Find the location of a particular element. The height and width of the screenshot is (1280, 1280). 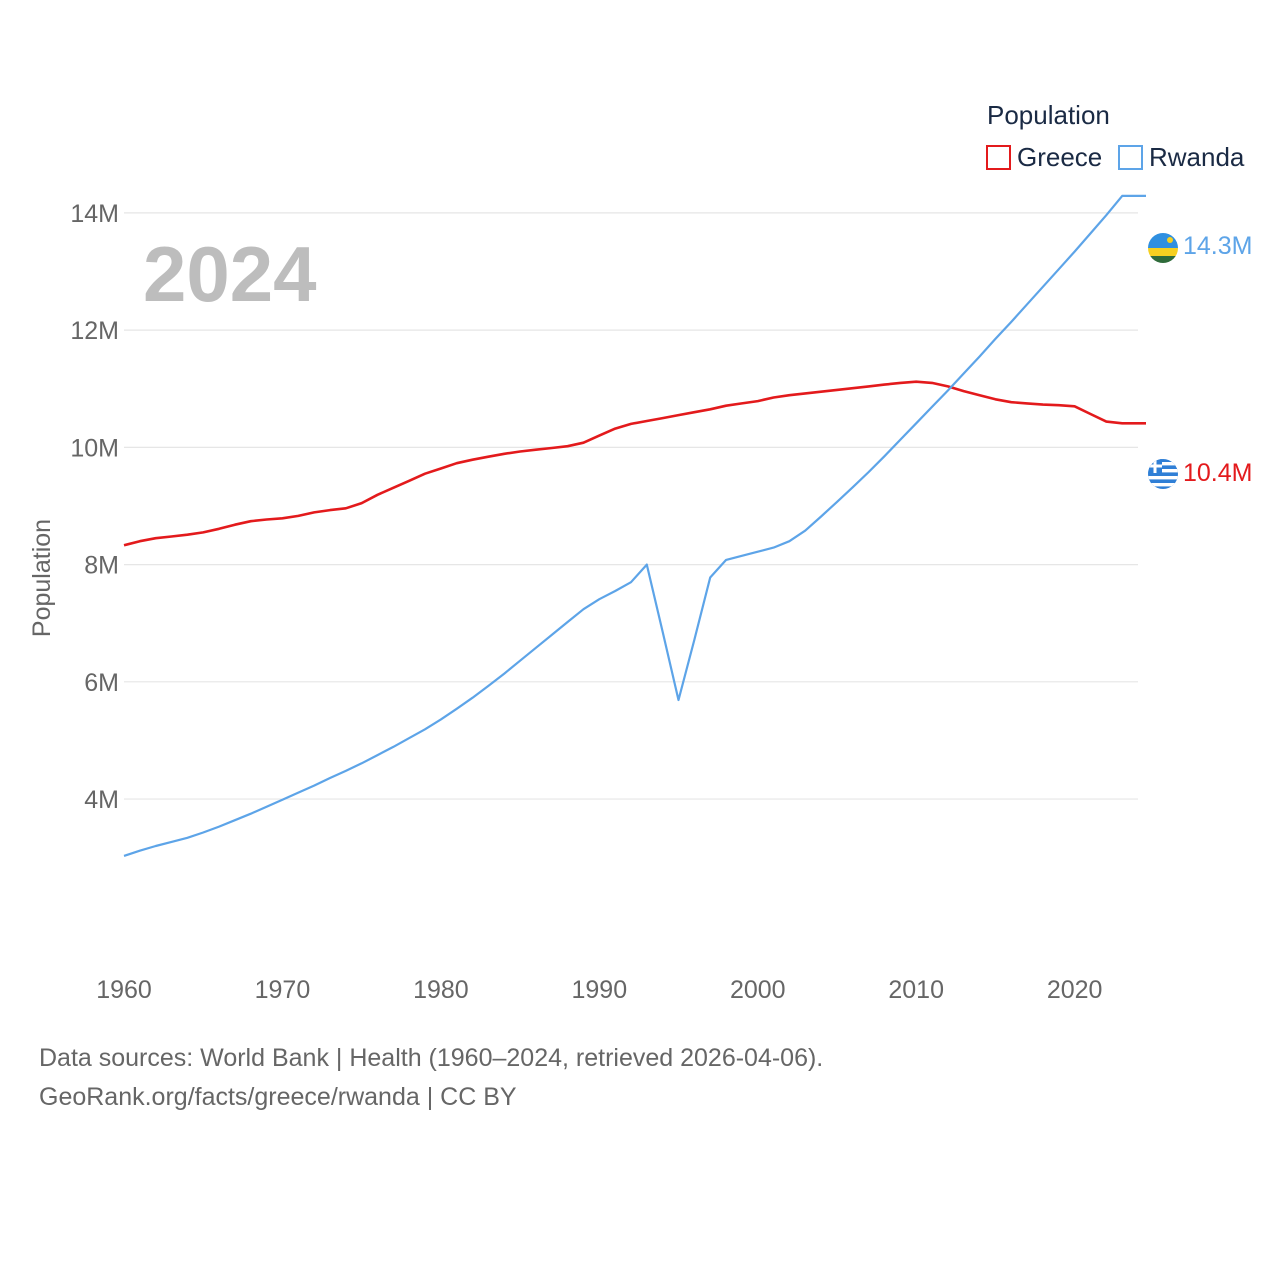

greece-end-label: 10.4M is located at coordinates (1217, 473).